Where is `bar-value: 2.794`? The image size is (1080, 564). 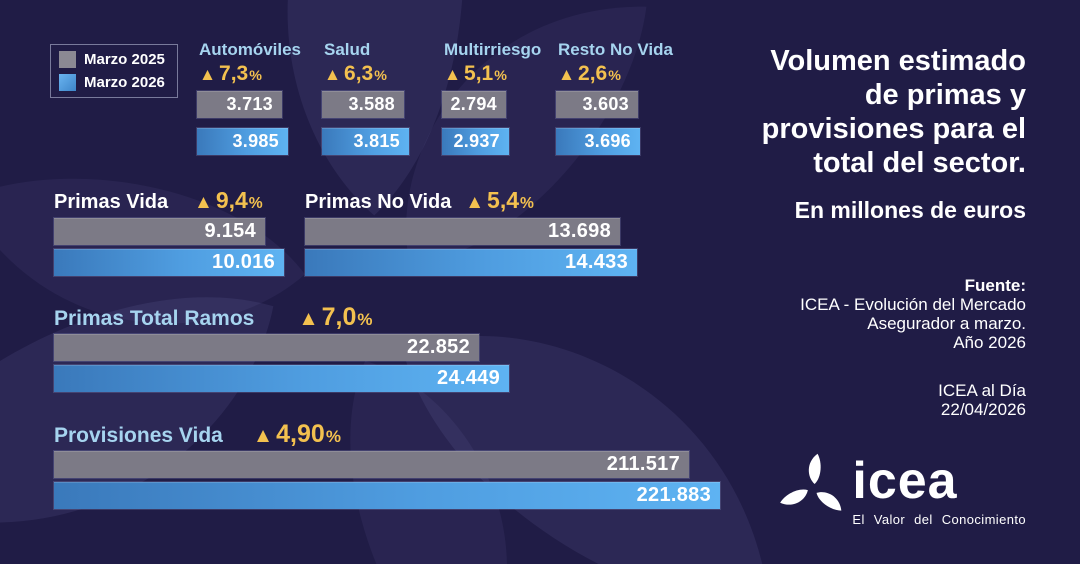
bar-value: 2.794 is located at coordinates (473, 104).